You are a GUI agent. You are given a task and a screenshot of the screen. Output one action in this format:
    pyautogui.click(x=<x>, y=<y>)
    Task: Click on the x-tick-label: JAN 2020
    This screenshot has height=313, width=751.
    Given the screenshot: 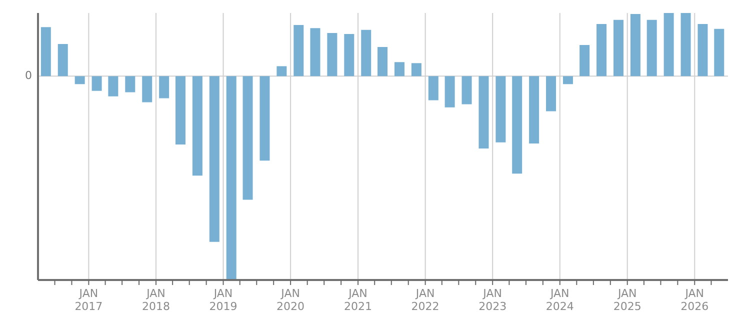 What is the action you would take?
    pyautogui.click(x=290, y=300)
    